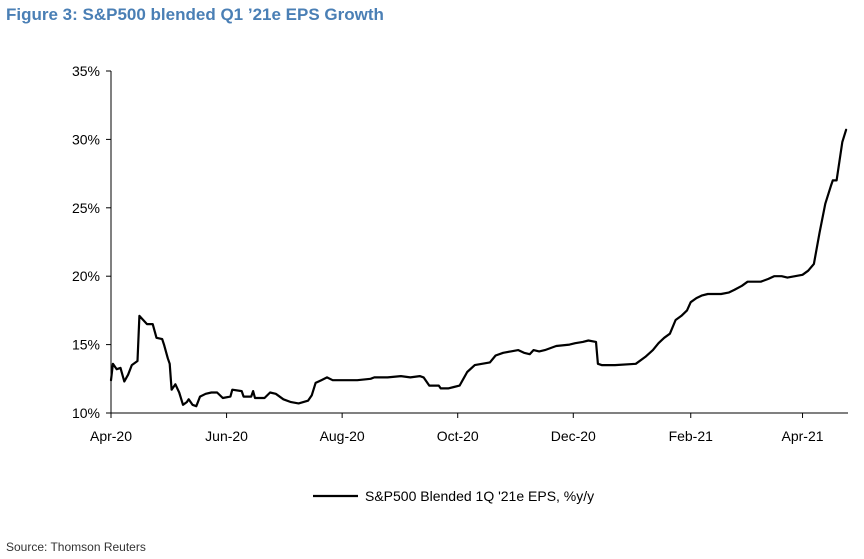 Image resolution: width=864 pixels, height=559 pixels. I want to click on source-note: Source: Thomson Reuters, so click(76, 547).